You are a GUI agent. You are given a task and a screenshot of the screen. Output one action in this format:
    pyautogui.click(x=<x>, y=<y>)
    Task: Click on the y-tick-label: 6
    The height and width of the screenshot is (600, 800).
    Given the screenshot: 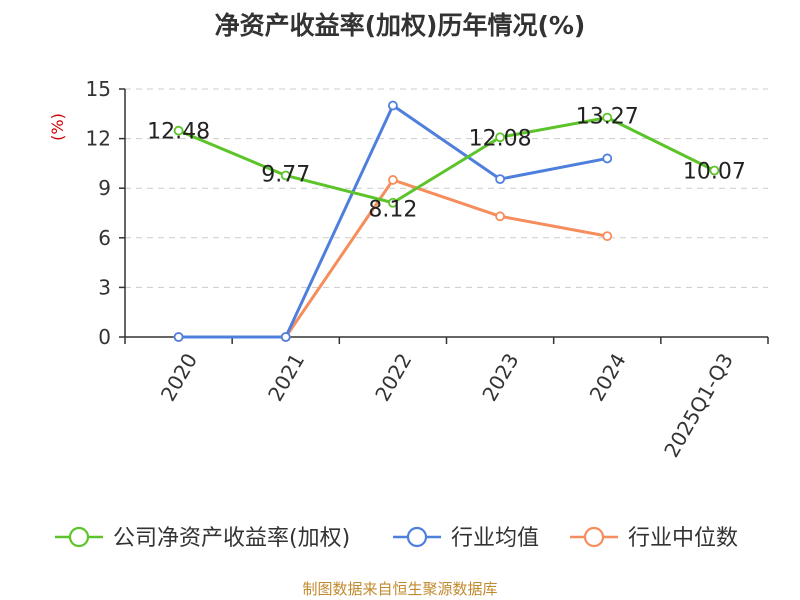 What is the action you would take?
    pyautogui.click(x=104, y=238)
    